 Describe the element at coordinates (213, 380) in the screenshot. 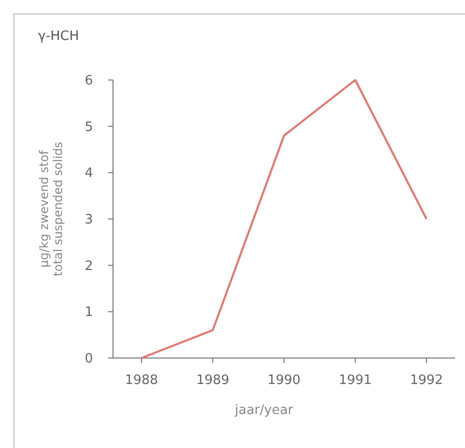

I see `x-tick-label: 1989` at that location.